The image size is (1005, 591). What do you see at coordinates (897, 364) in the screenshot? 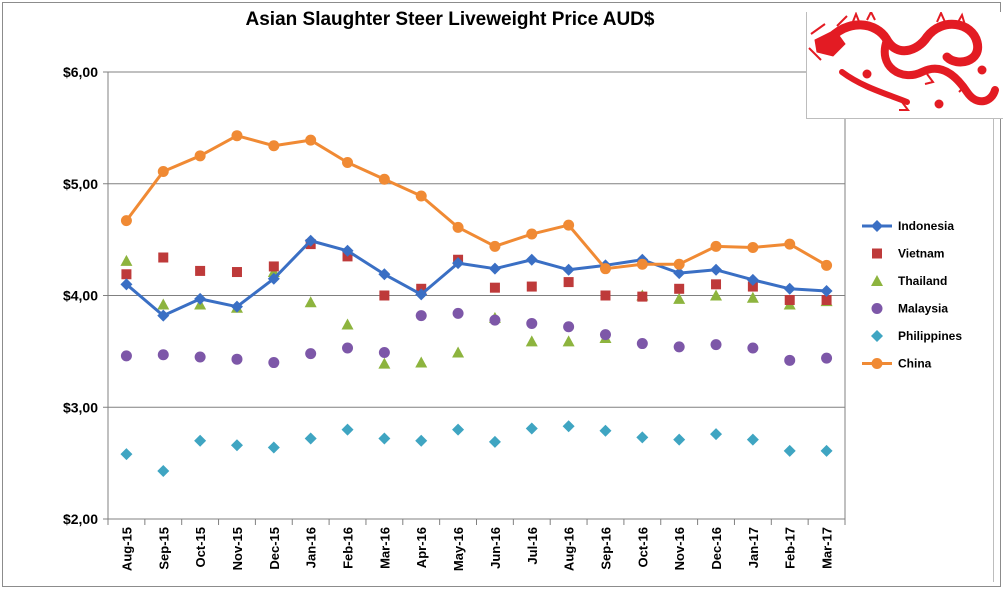
I see `legend-item-china: China` at bounding box center [897, 364].